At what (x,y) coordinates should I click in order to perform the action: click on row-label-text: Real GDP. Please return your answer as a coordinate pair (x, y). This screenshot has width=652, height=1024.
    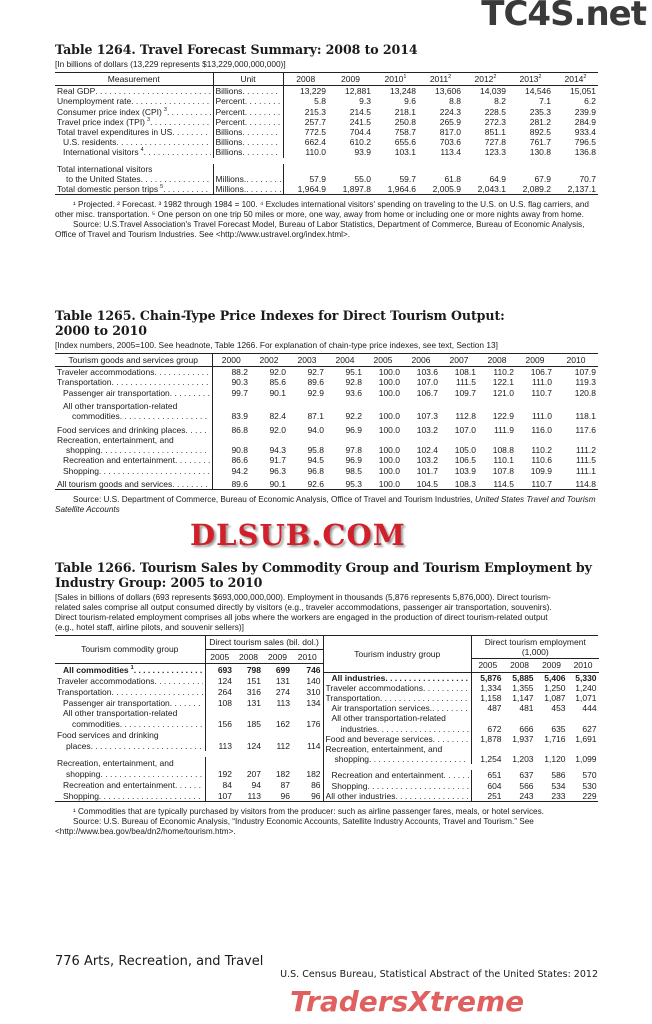
    Looking at the image, I should click on (76, 91).